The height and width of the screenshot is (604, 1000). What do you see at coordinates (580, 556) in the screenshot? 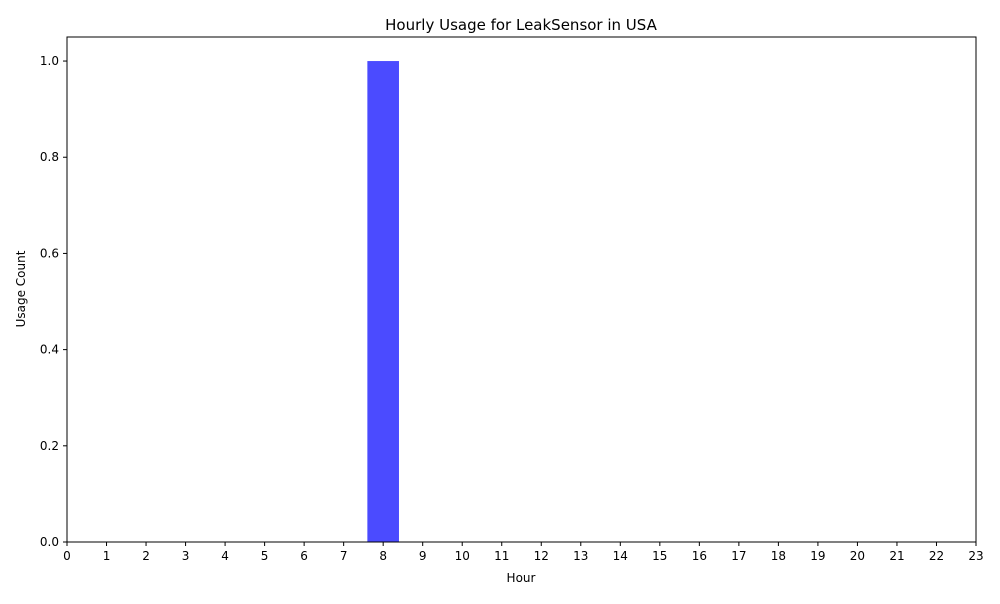
I see `x-tick-label: 13` at bounding box center [580, 556].